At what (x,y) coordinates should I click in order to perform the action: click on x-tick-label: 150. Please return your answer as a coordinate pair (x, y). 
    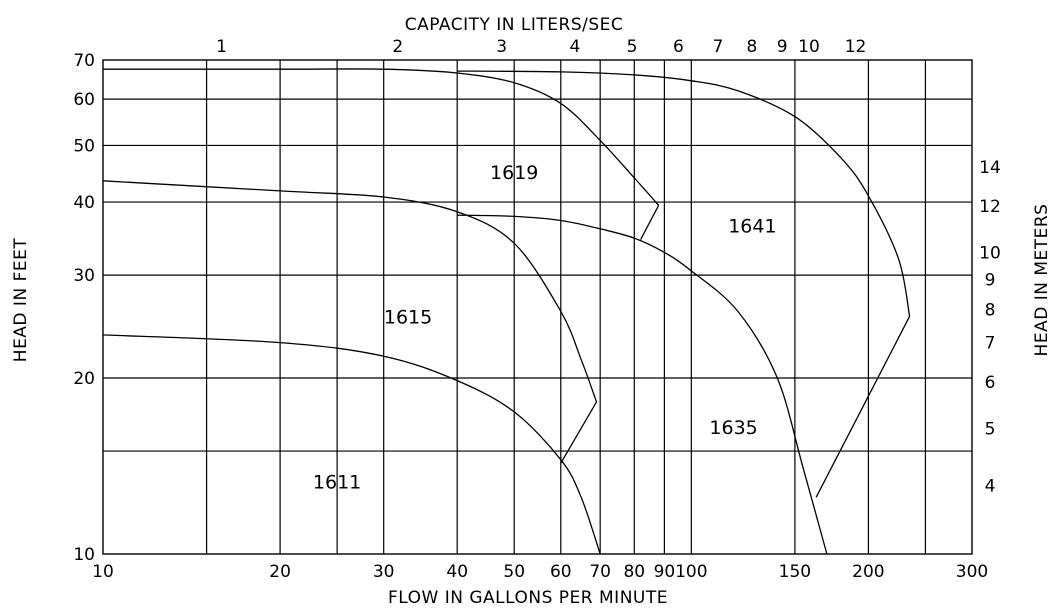
    Looking at the image, I should click on (795, 572).